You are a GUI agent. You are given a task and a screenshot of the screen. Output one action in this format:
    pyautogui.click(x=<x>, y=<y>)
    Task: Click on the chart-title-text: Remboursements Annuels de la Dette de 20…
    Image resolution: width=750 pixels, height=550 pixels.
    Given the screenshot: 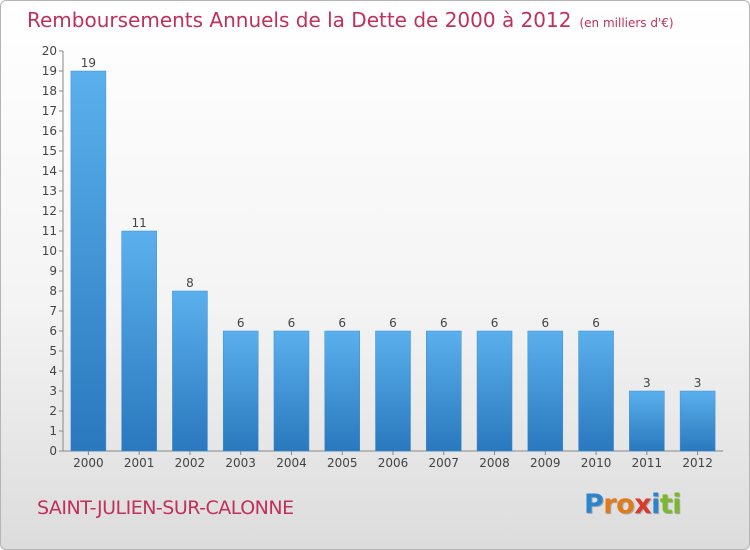 What is the action you would take?
    pyautogui.click(x=299, y=20)
    